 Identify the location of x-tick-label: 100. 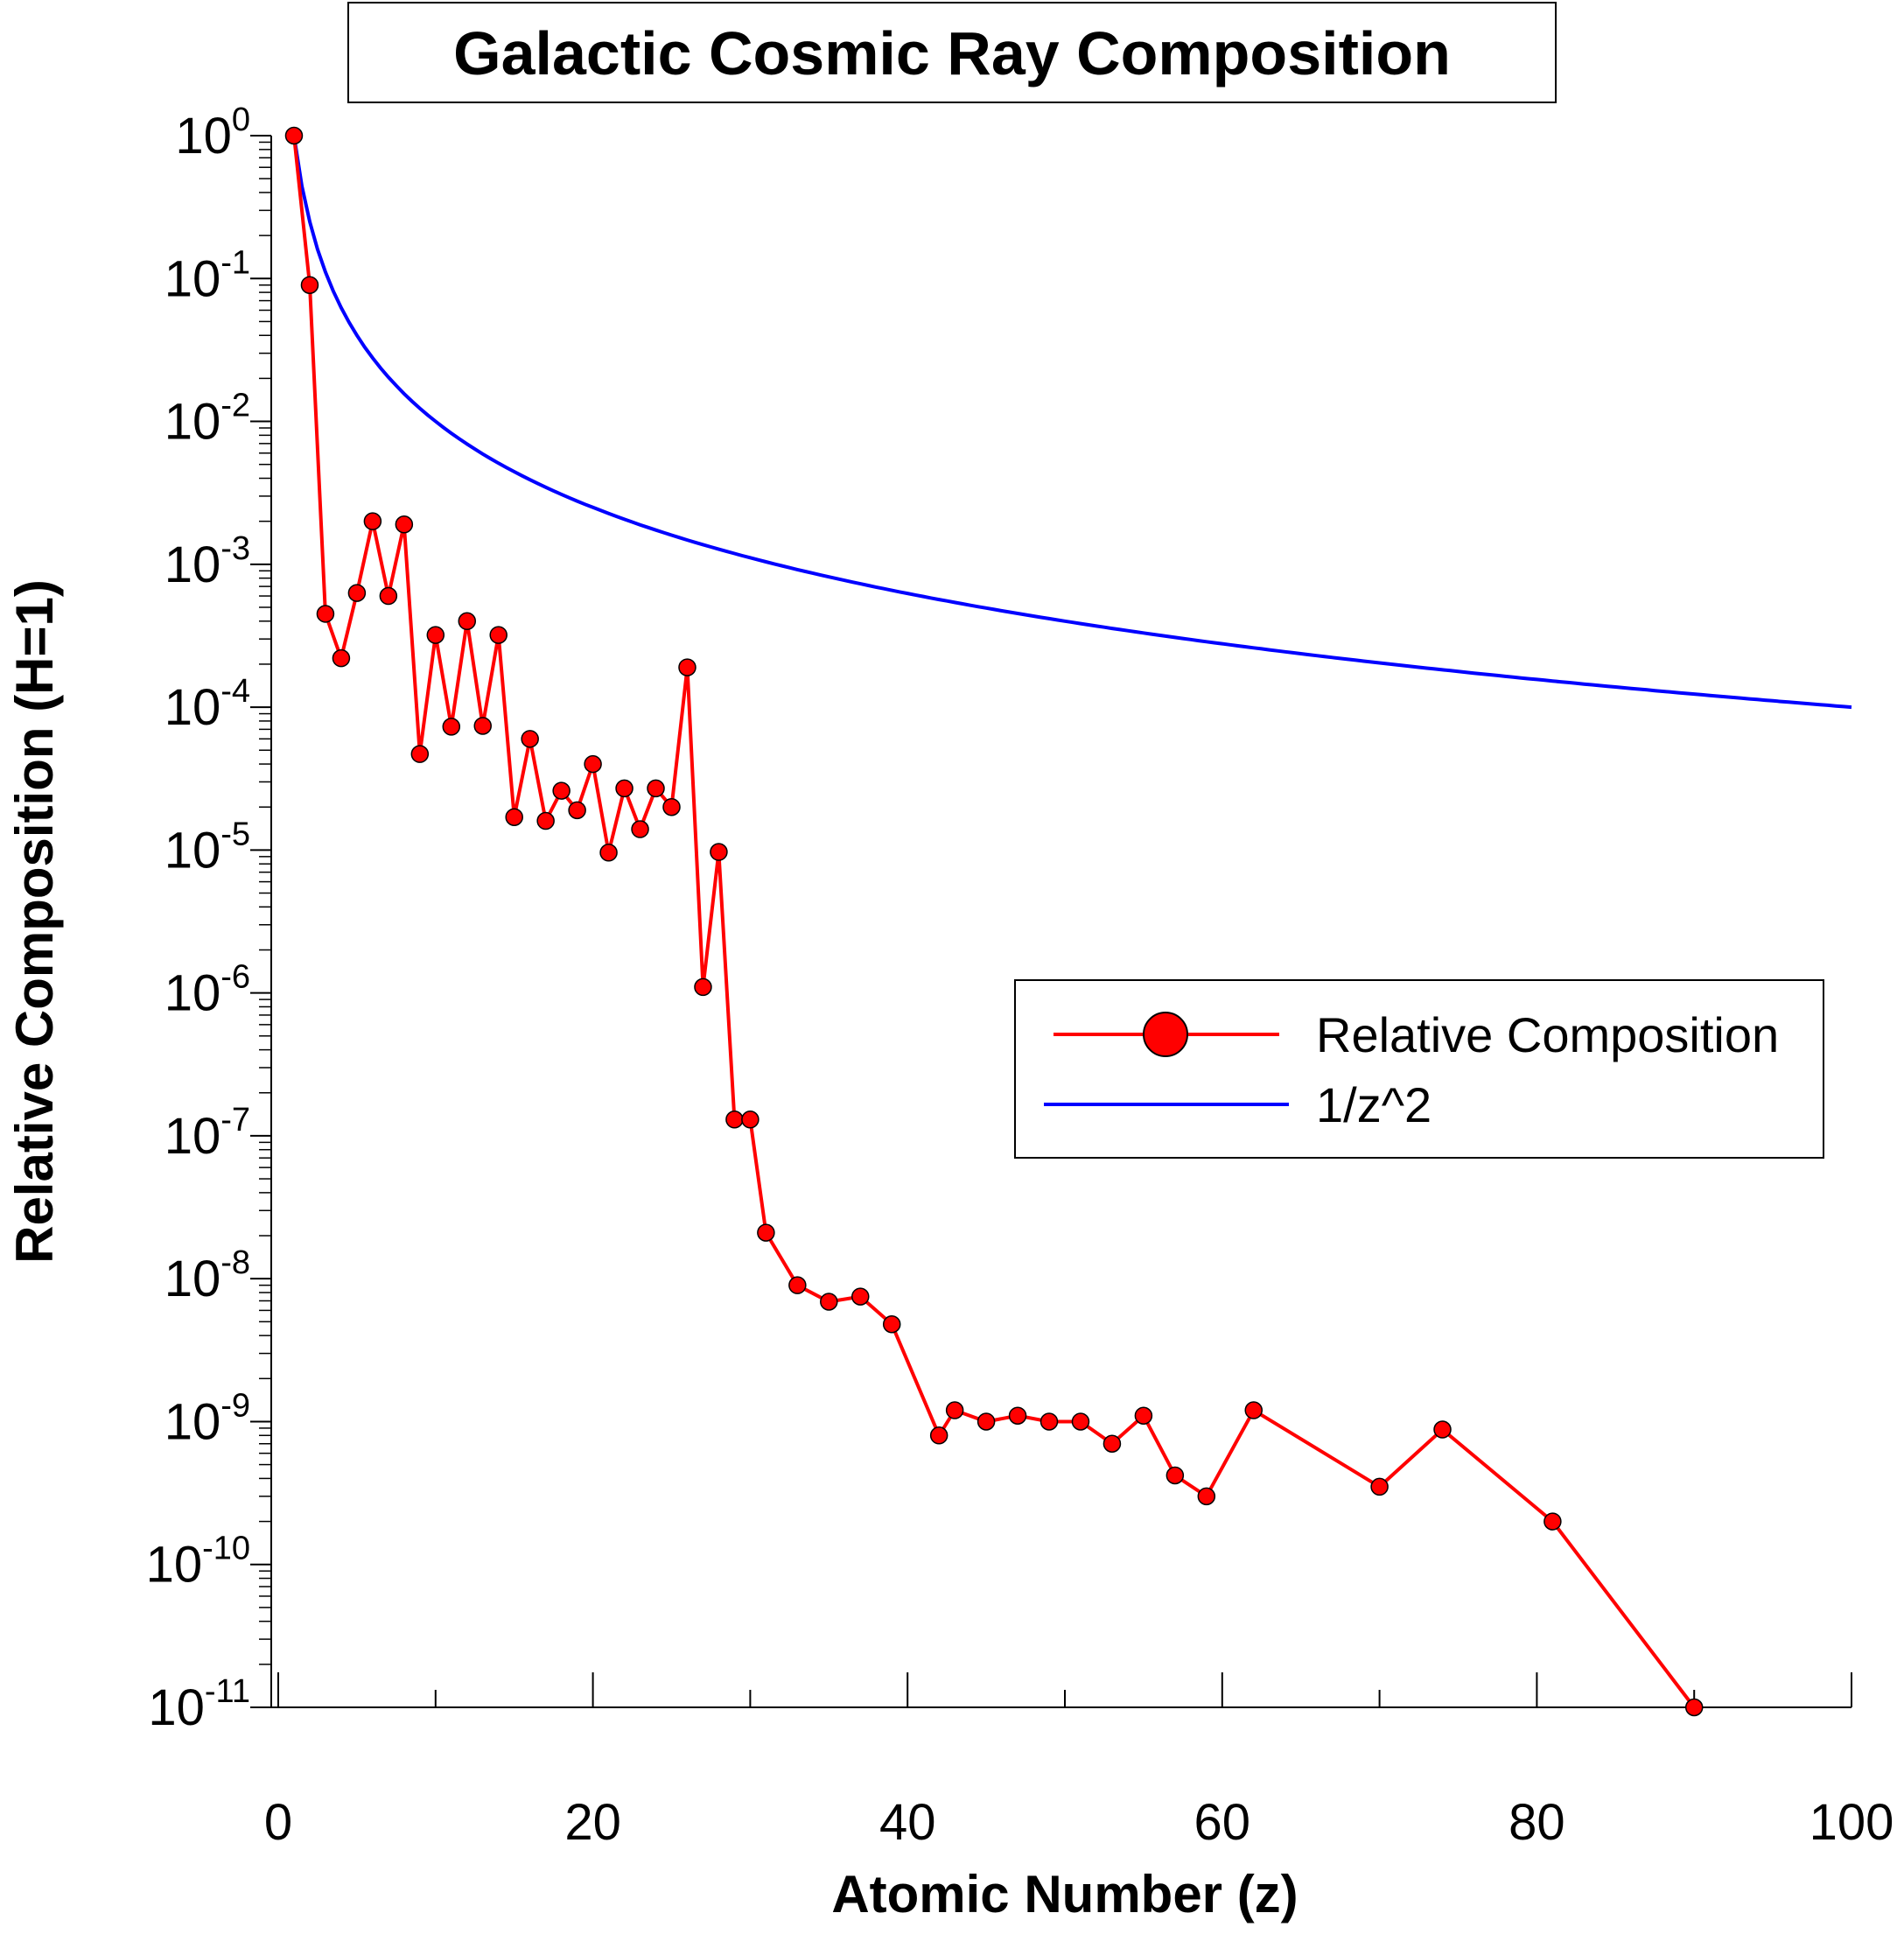
(1852, 1822).